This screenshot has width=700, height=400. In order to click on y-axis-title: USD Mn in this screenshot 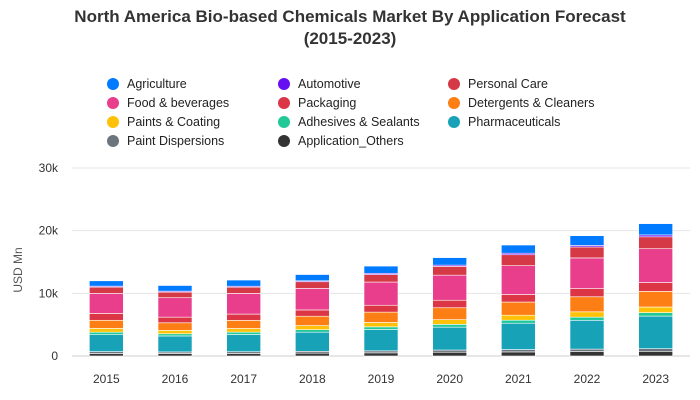, I will do `click(18, 269)`.